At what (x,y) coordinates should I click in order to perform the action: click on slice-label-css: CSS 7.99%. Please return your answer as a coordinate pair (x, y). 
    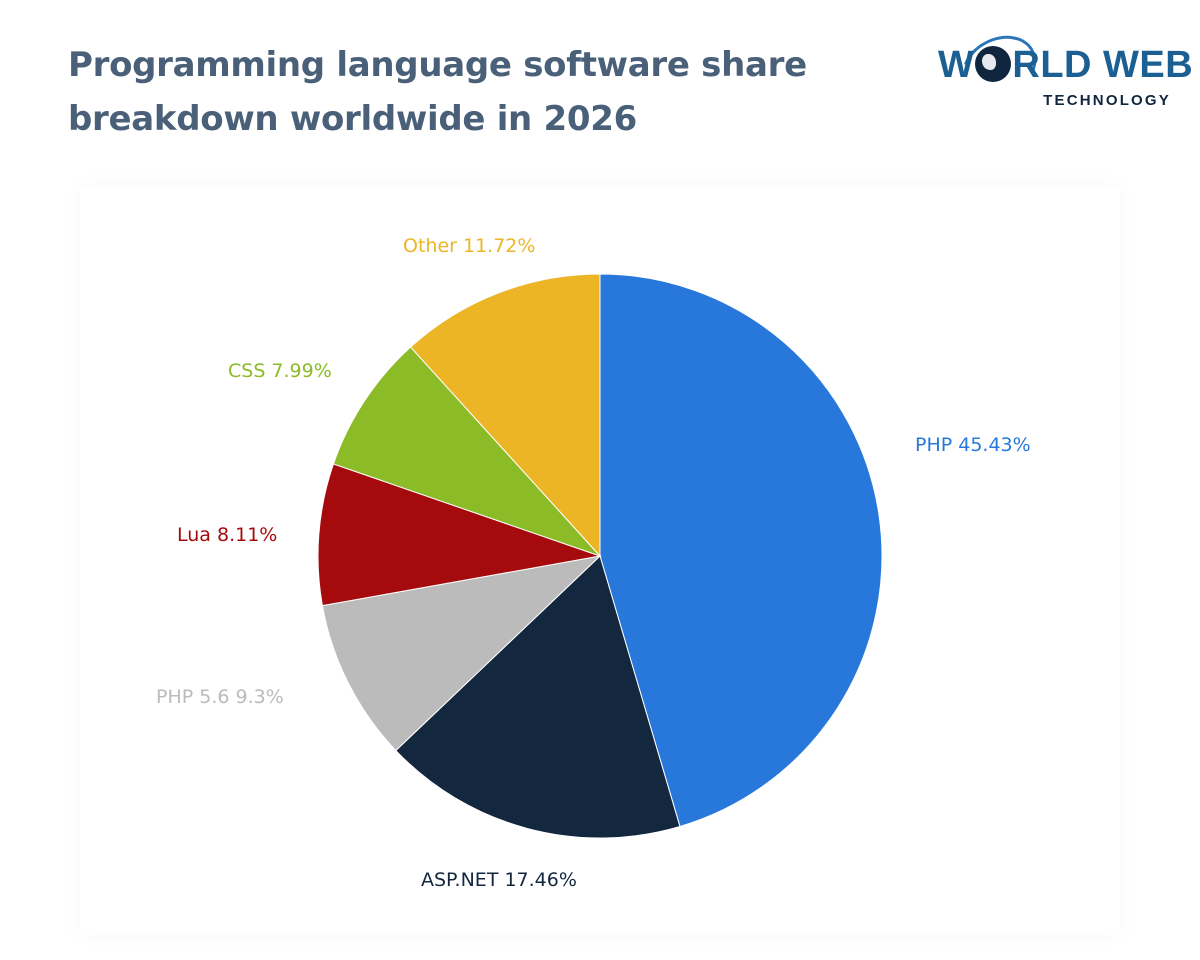
    Looking at the image, I should click on (280, 371).